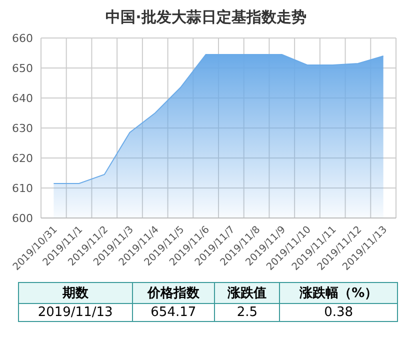  I want to click on y-tick-label: 600, so click(22, 218).